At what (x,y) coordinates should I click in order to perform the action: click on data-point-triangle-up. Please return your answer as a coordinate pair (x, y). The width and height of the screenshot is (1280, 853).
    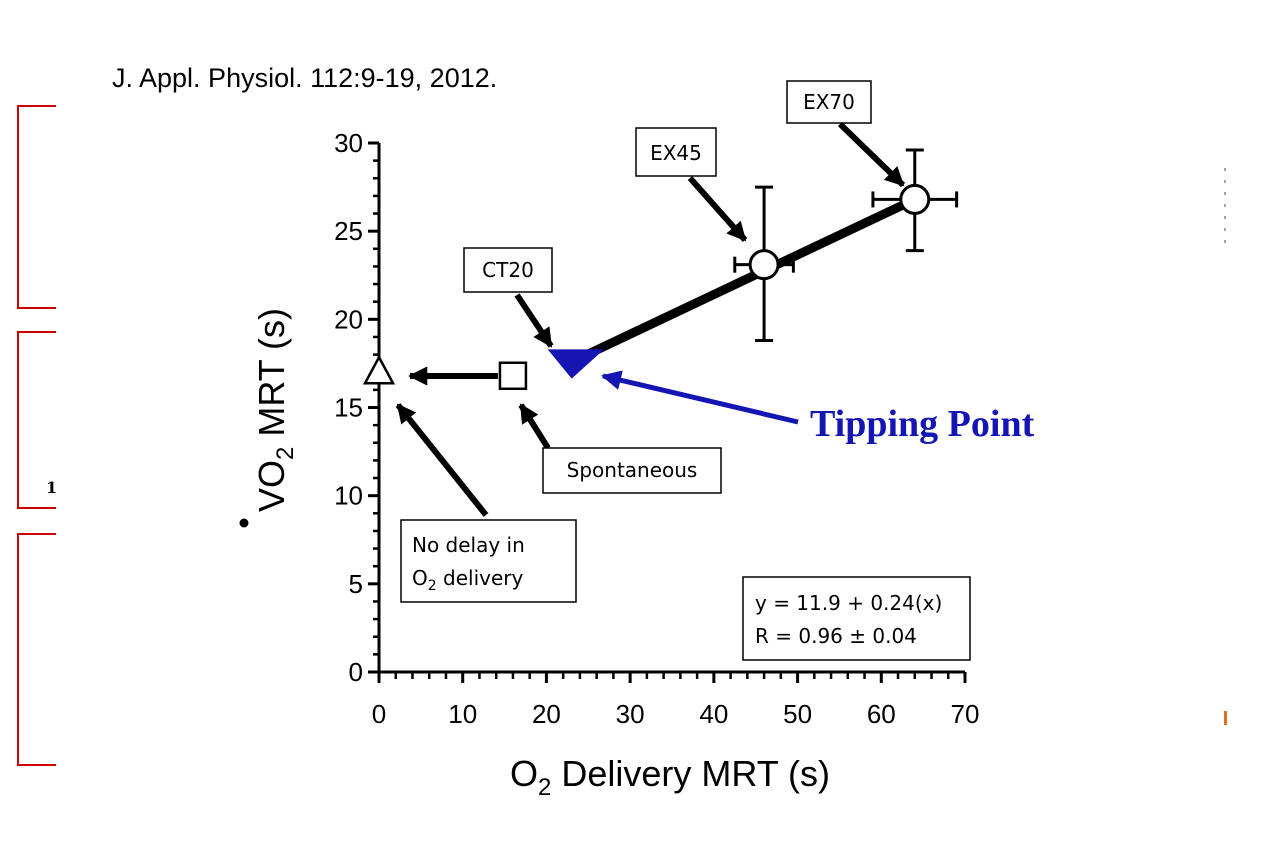
    Looking at the image, I should click on (379, 369).